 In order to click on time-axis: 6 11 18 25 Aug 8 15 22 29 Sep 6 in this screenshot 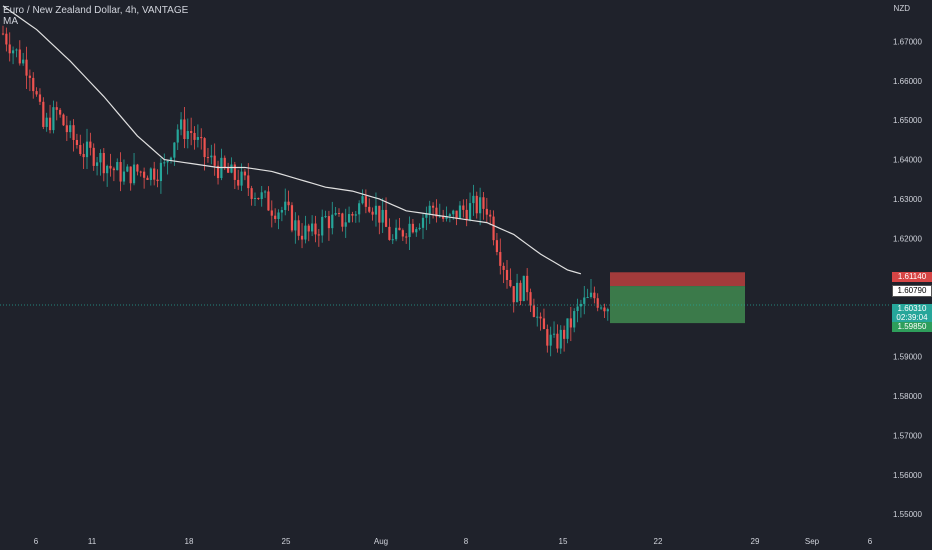, I will do `click(453, 541)`.